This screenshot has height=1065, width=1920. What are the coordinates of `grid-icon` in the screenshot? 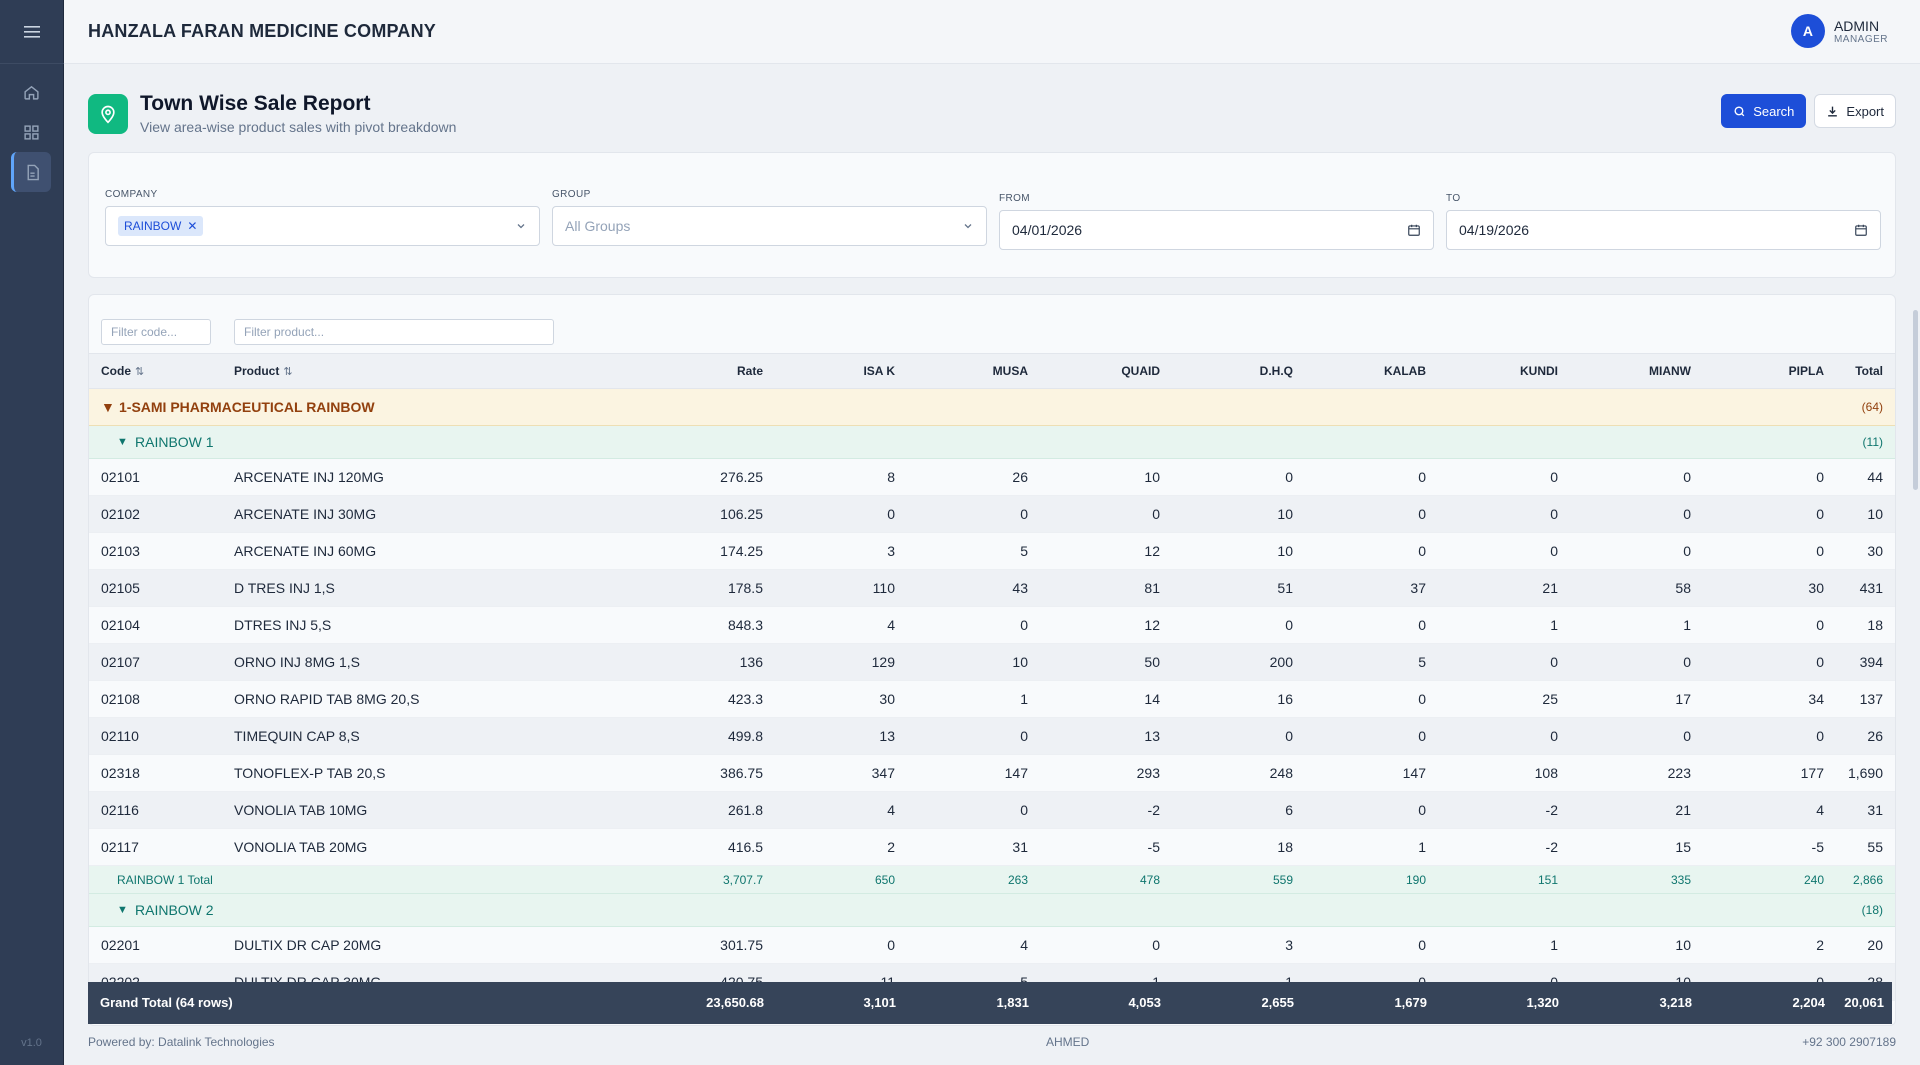 It's located at (31, 132).